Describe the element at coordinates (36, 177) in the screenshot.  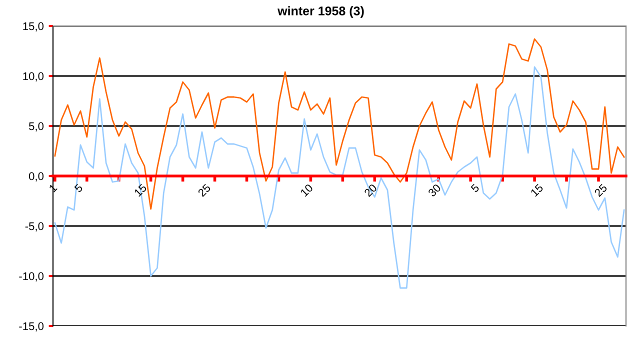
I see `y-tick-label: 0,0` at that location.